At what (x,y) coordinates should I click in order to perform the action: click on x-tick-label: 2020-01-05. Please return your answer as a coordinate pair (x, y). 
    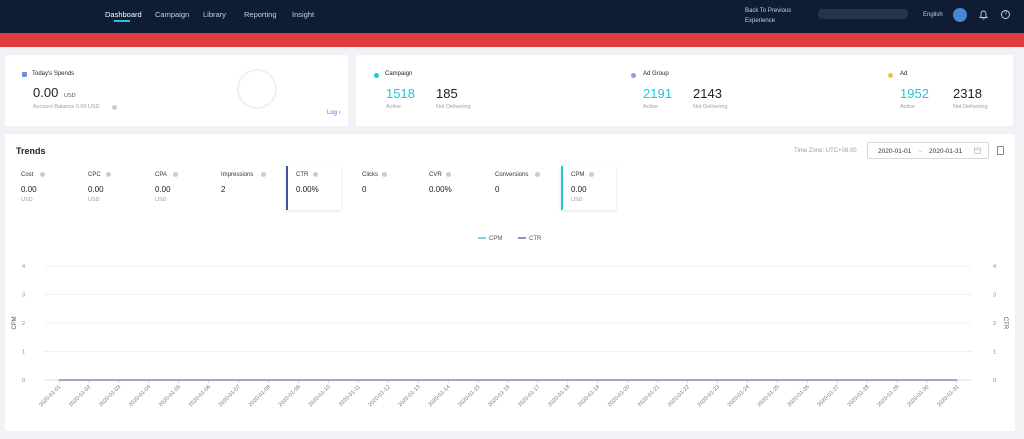
    Looking at the image, I should click on (170, 396).